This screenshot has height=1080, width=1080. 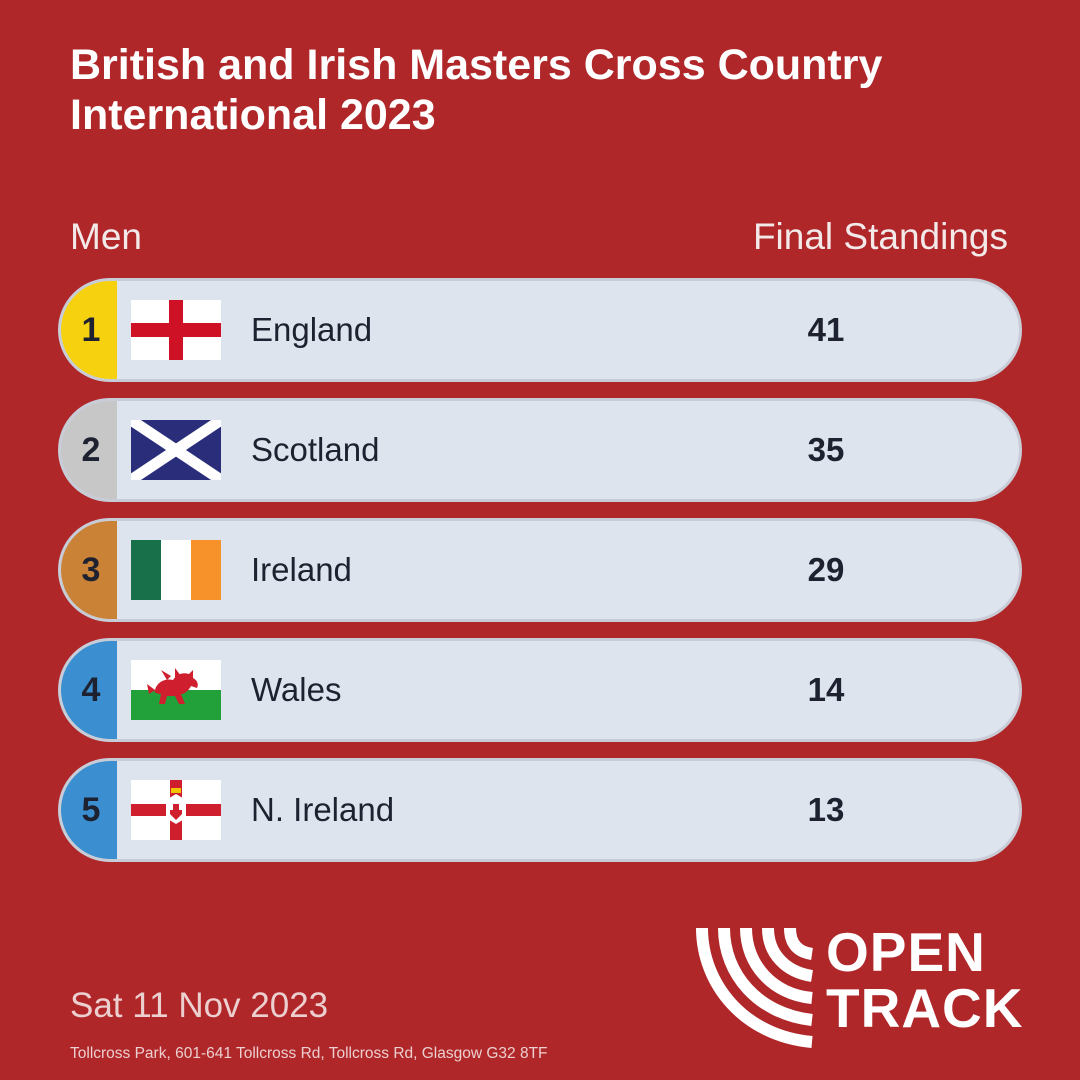 What do you see at coordinates (301, 569) in the screenshot?
I see `country-name: Ireland` at bounding box center [301, 569].